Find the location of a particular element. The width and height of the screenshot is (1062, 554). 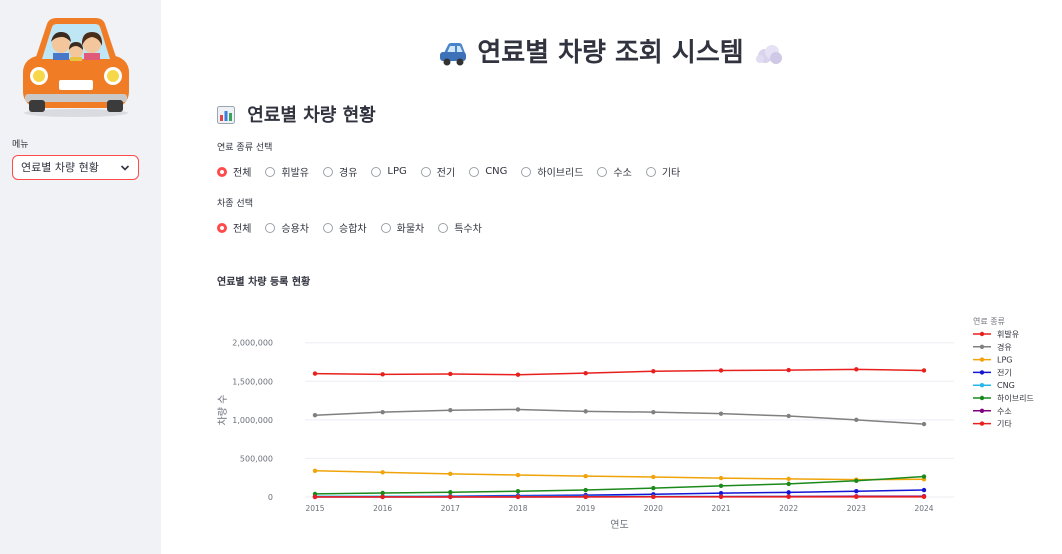

x-tick-label: 2015 is located at coordinates (314, 508).